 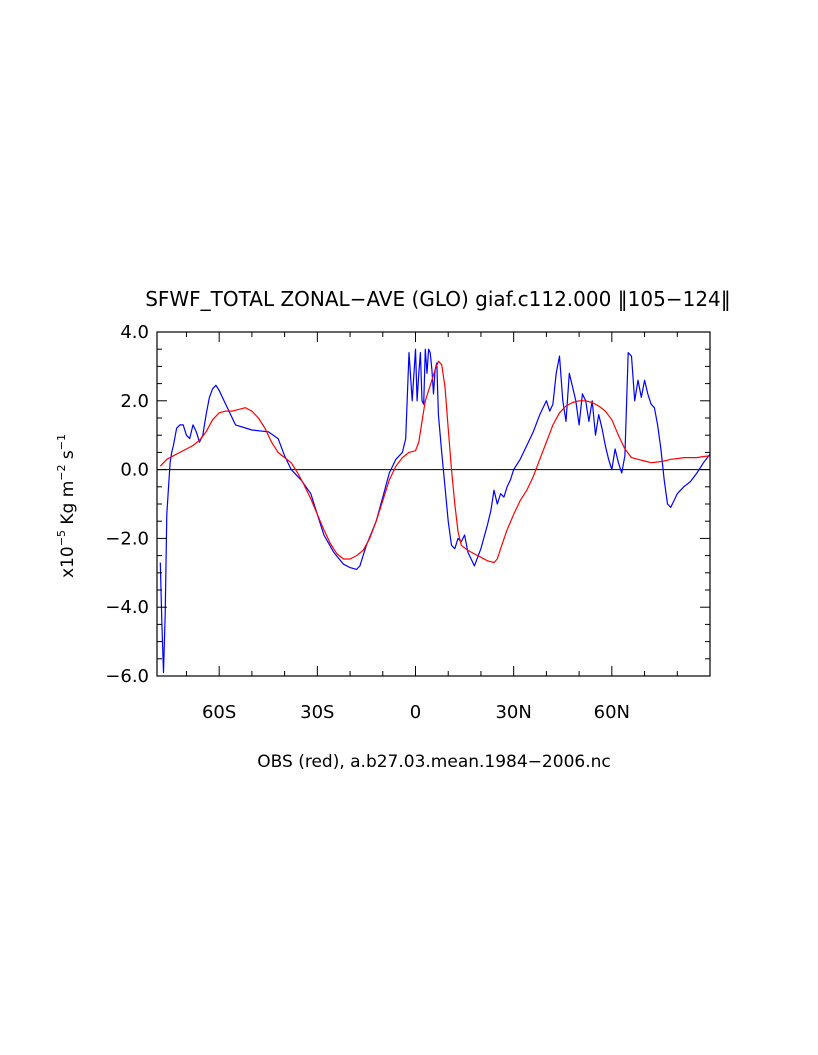 I want to click on chart-caption: OBS (red), a.b27.03.mean.1984−2006.nc, so click(x=433, y=762).